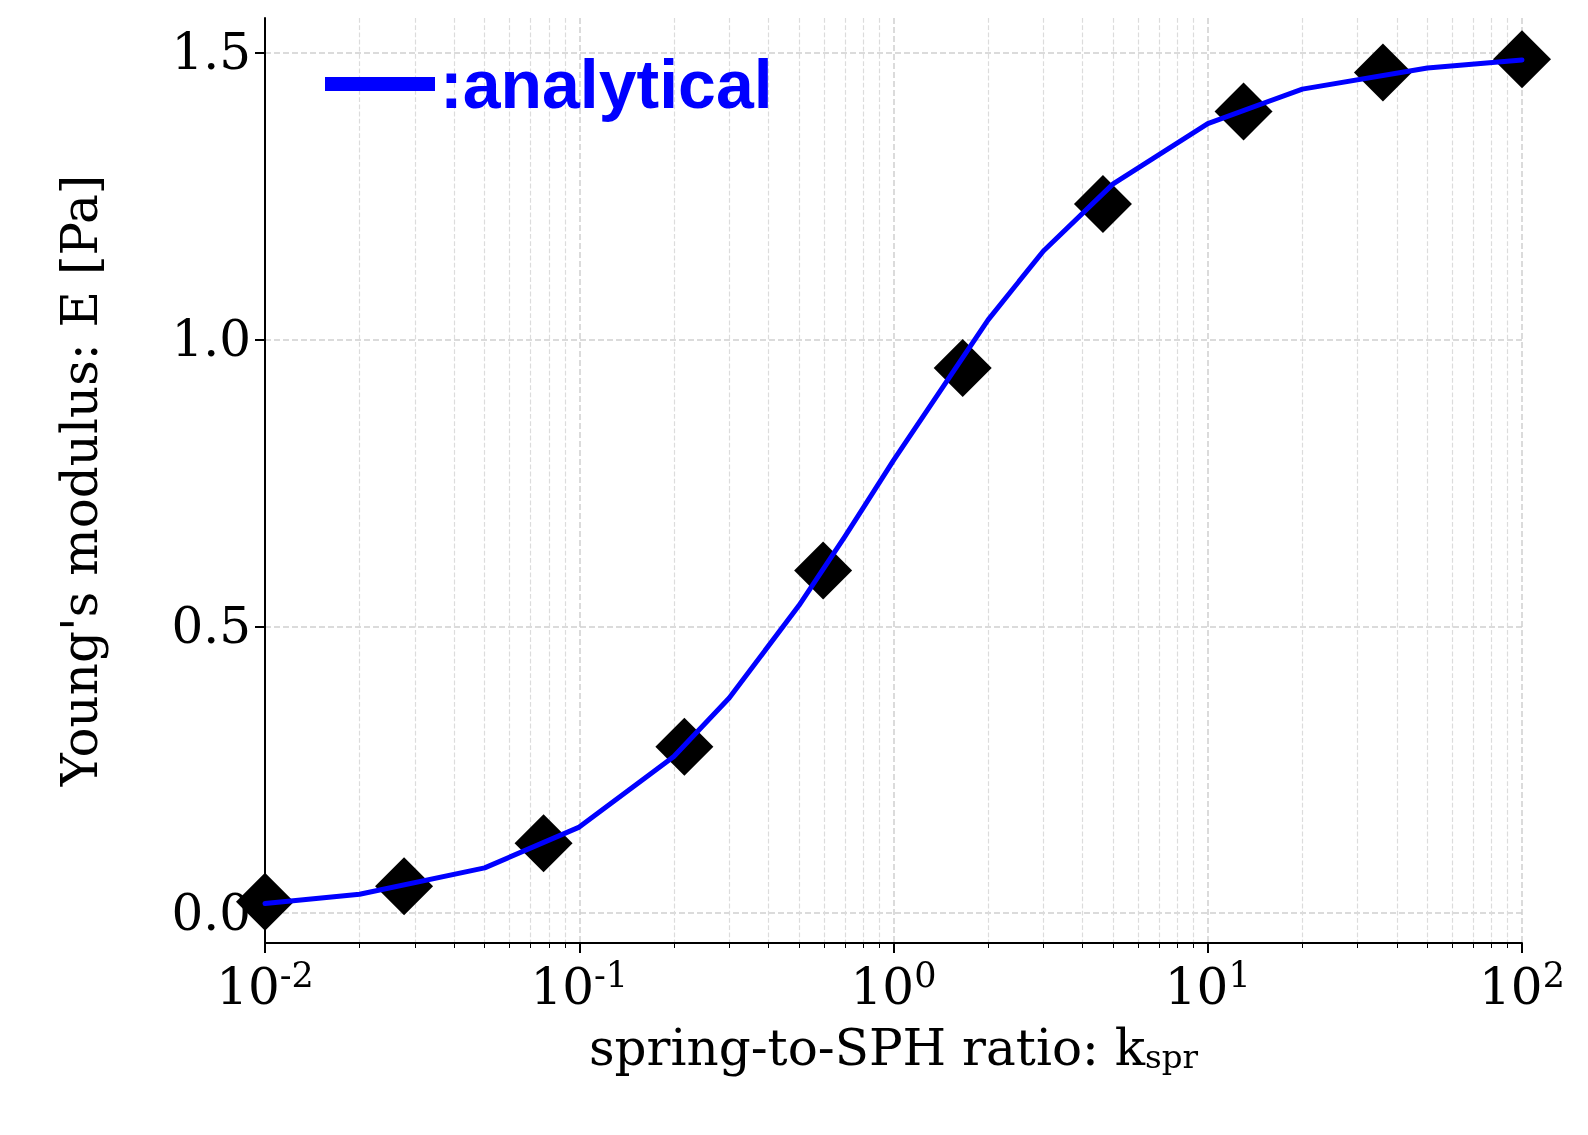  Describe the element at coordinates (211, 339) in the screenshot. I see `y-tick-label: 1.0` at that location.